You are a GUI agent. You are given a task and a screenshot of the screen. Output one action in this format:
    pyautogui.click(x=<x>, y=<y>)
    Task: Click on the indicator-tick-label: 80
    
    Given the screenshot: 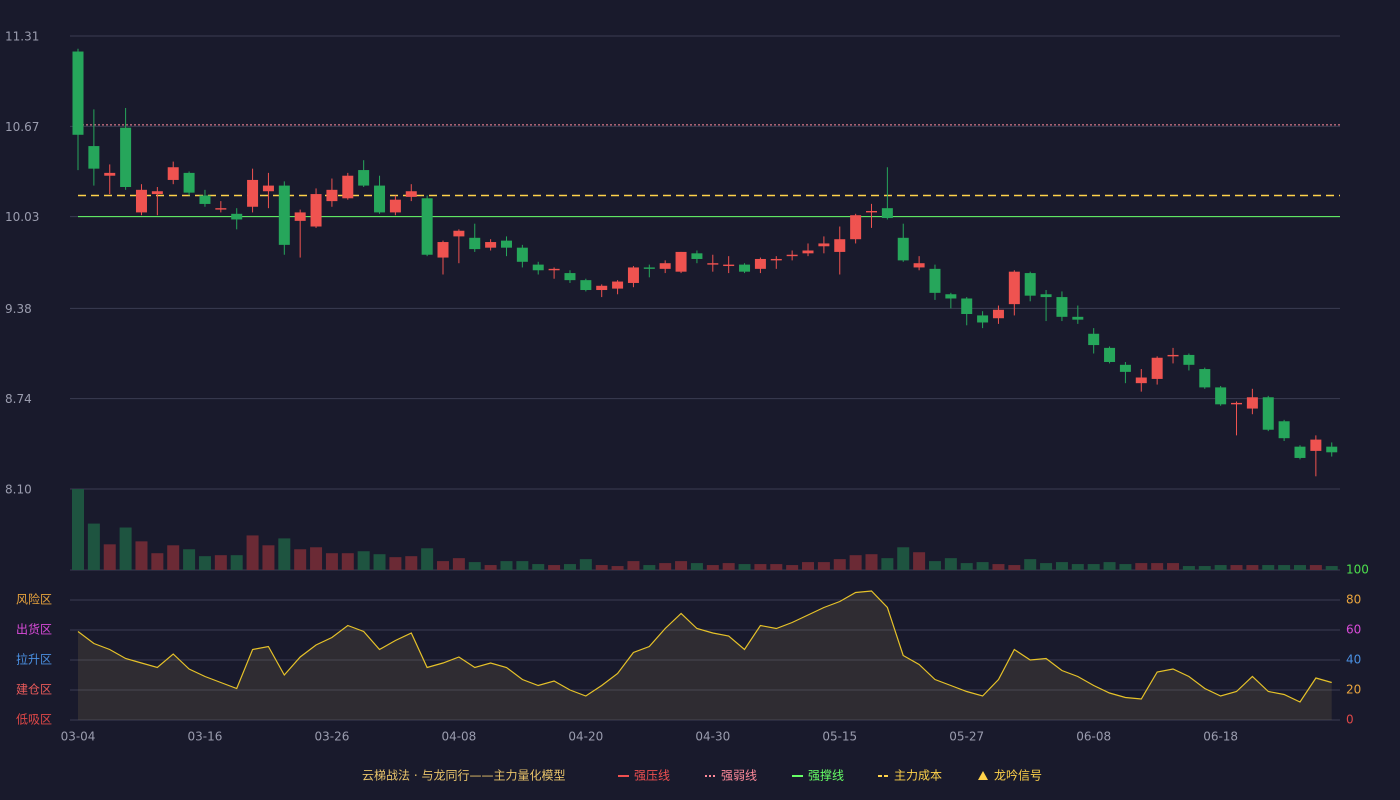 What is the action you would take?
    pyautogui.click(x=1353, y=600)
    